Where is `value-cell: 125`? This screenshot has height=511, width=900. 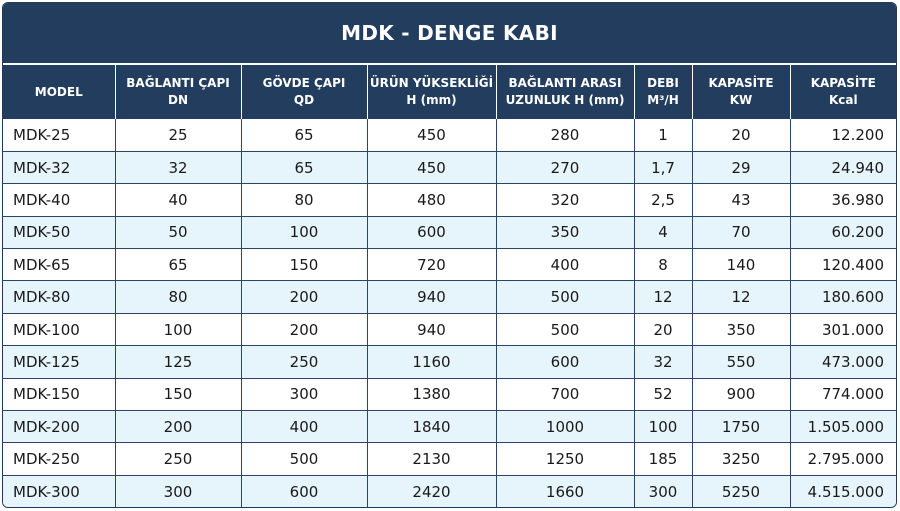
value-cell: 125 is located at coordinates (178, 362).